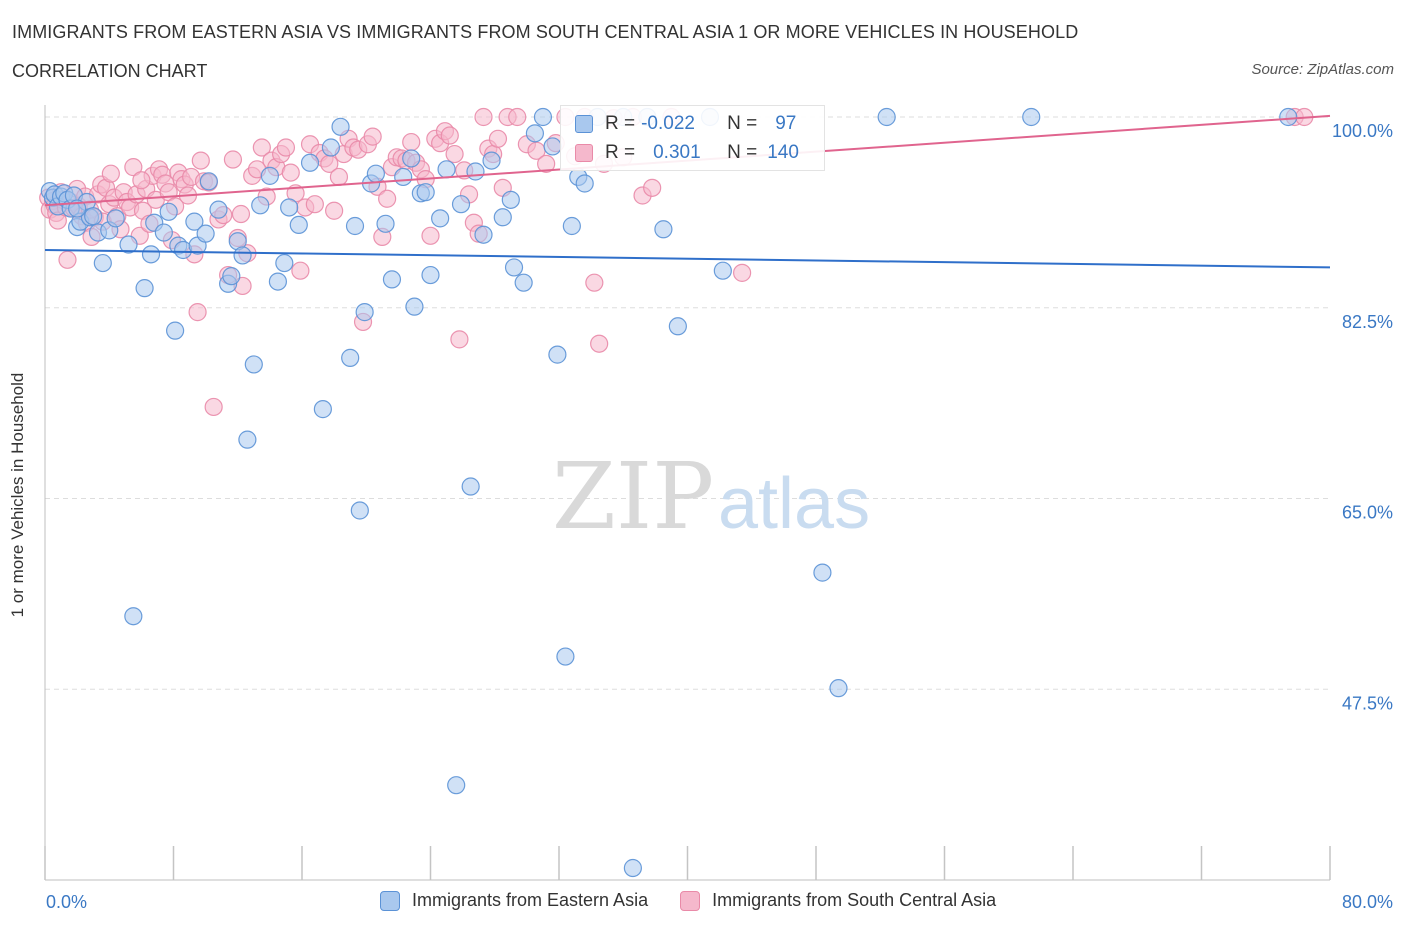  Describe the element at coordinates (794, 504) in the screenshot. I see `watermark-atlas: atlas` at that location.